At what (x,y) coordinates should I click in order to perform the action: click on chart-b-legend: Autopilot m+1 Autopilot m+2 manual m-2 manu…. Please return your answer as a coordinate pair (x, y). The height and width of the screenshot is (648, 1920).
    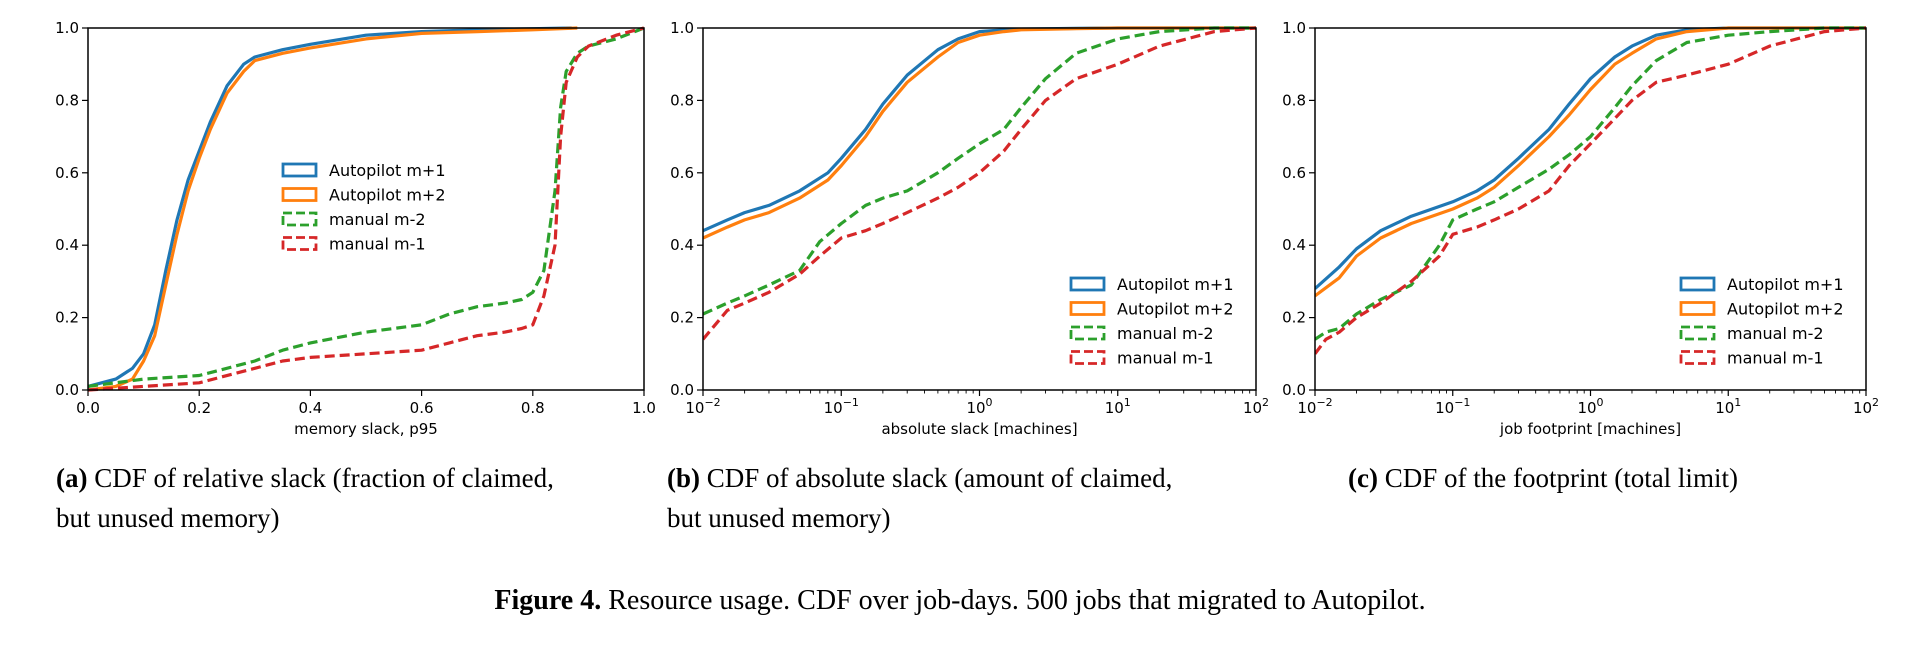
    Looking at the image, I should click on (1151, 321).